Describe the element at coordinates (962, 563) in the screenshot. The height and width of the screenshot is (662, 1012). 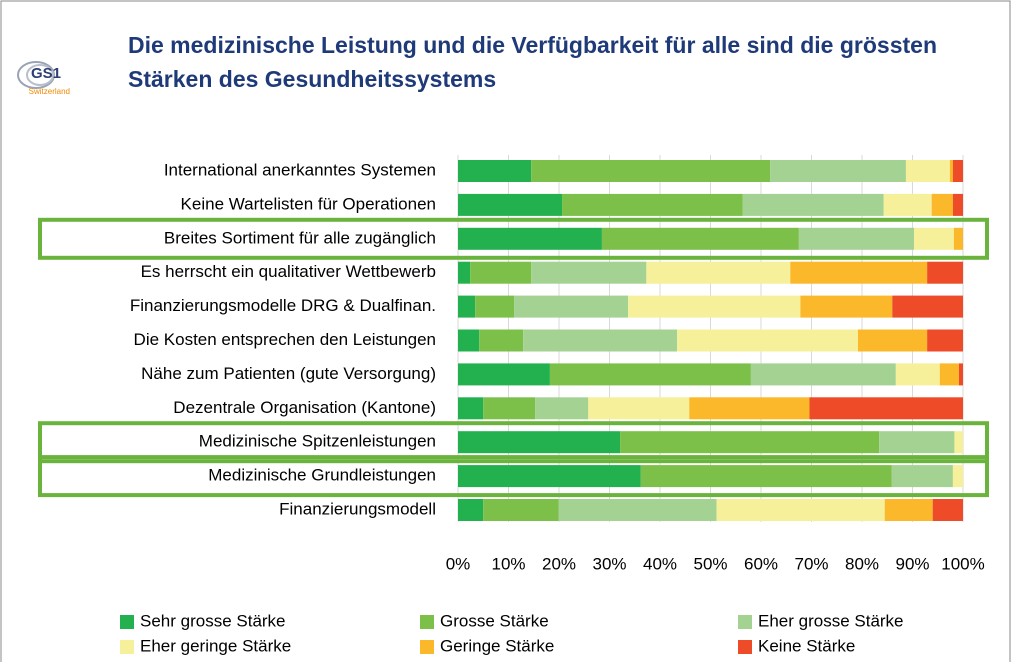
I see `x-tick-label: 100%` at that location.